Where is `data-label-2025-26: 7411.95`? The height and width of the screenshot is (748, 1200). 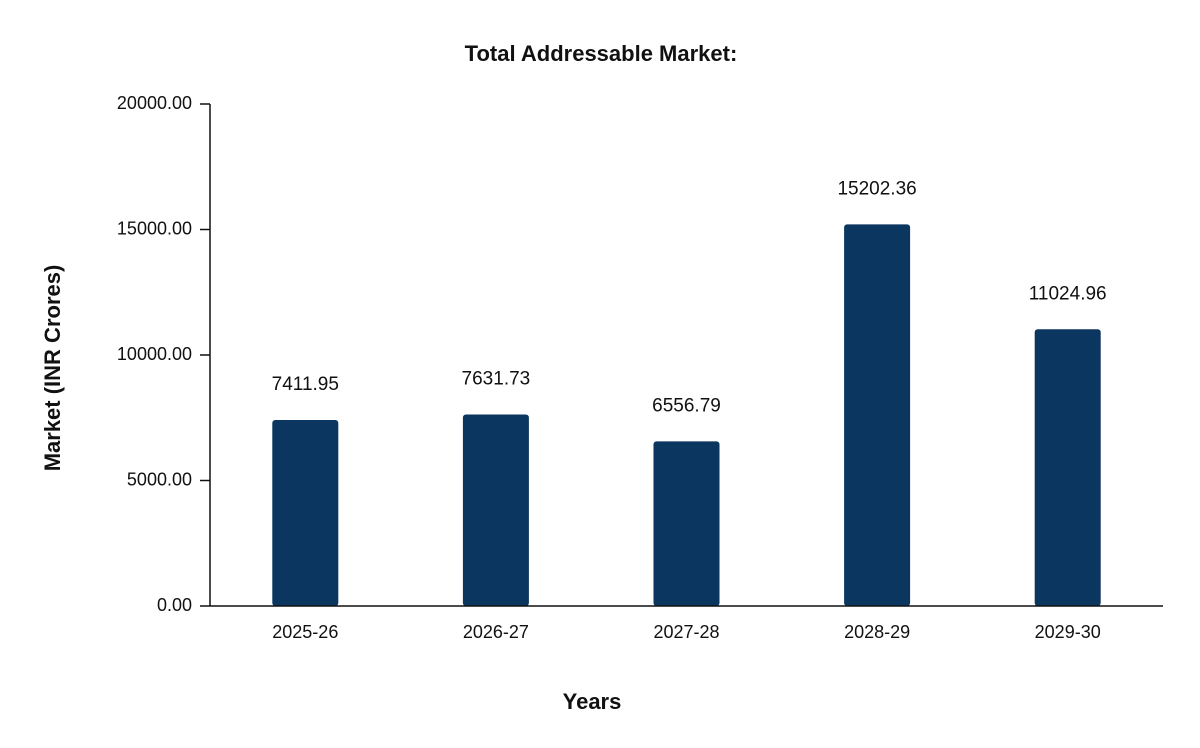 data-label-2025-26: 7411.95 is located at coordinates (305, 384).